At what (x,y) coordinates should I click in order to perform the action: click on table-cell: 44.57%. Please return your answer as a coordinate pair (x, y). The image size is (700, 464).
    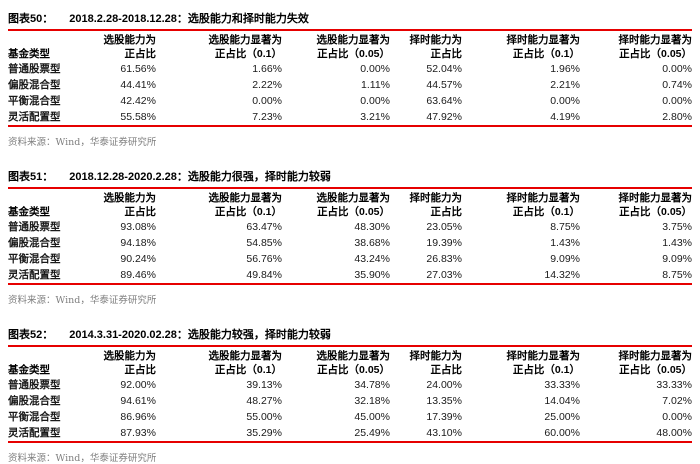
    Looking at the image, I should click on (444, 85).